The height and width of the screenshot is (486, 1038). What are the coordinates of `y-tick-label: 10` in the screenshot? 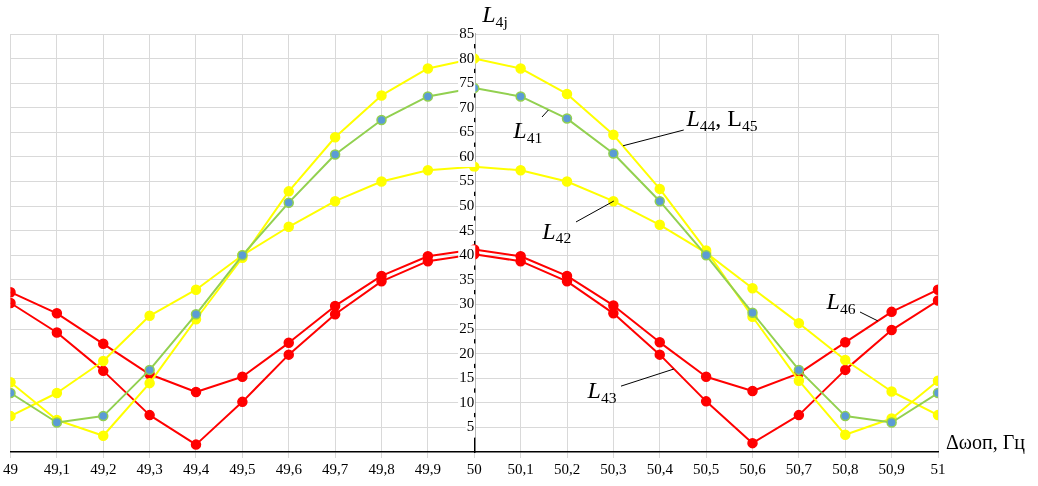 It's located at (467, 401).